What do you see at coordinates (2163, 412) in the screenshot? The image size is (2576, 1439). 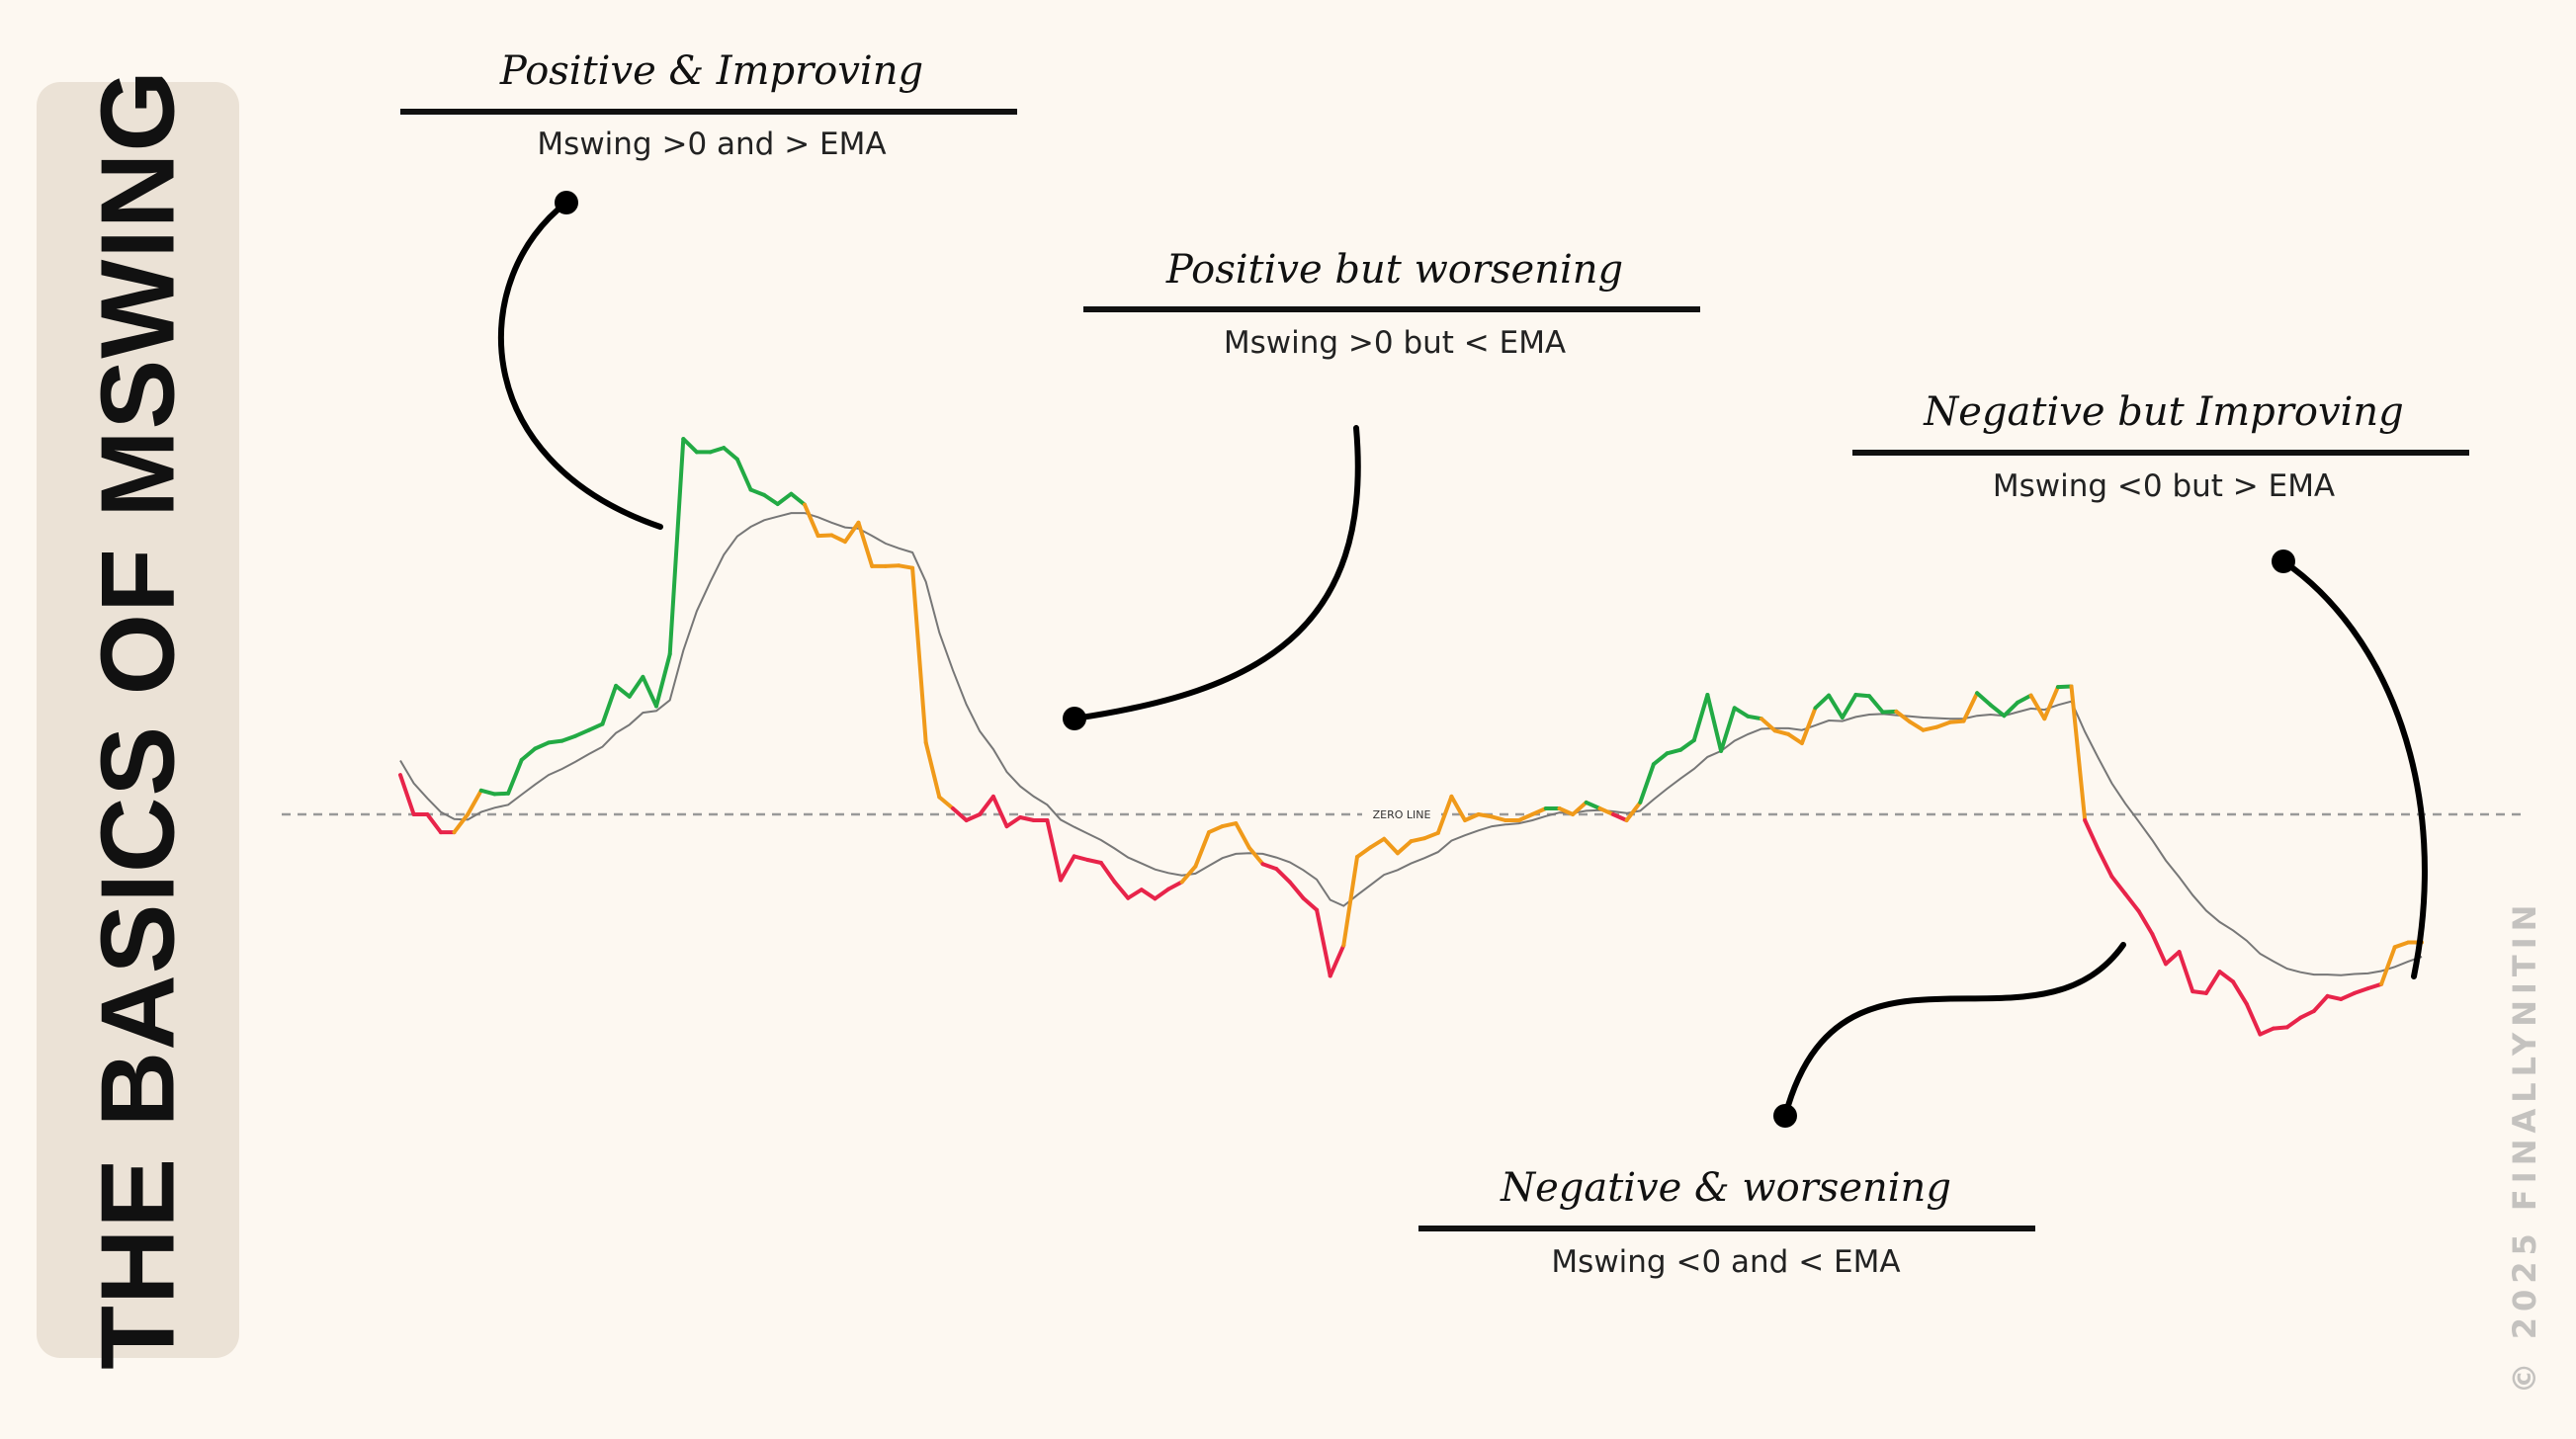 I see `annotation-title: Negative but Improving` at bounding box center [2163, 412].